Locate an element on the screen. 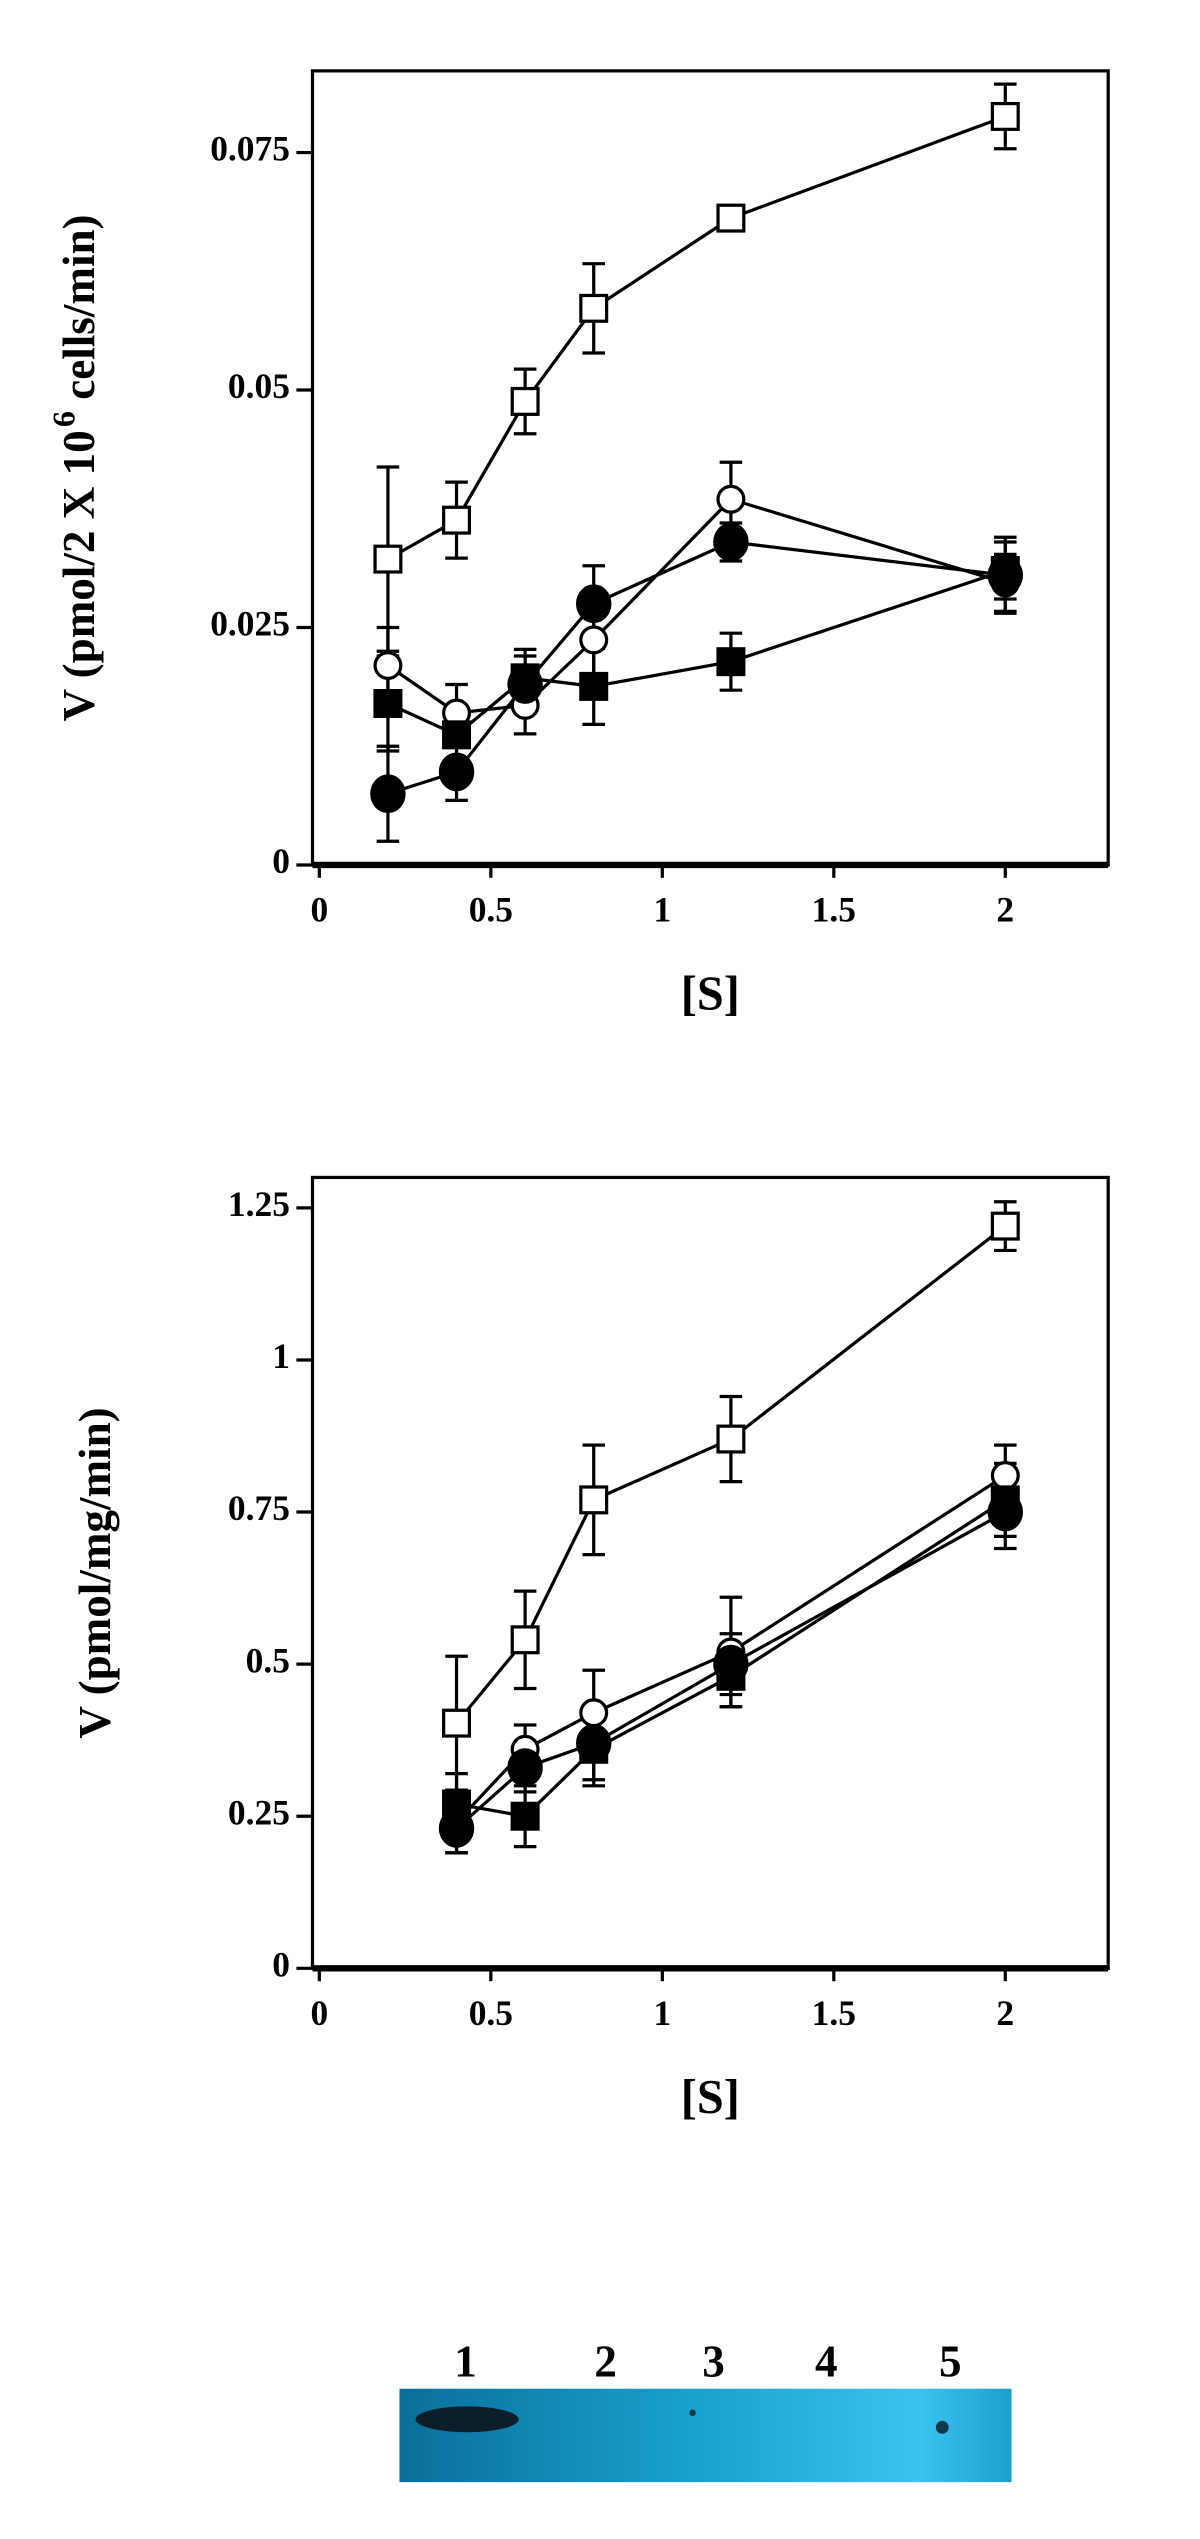 The image size is (1200, 2539). y-tick-label: 0.075 is located at coordinates (250, 149).